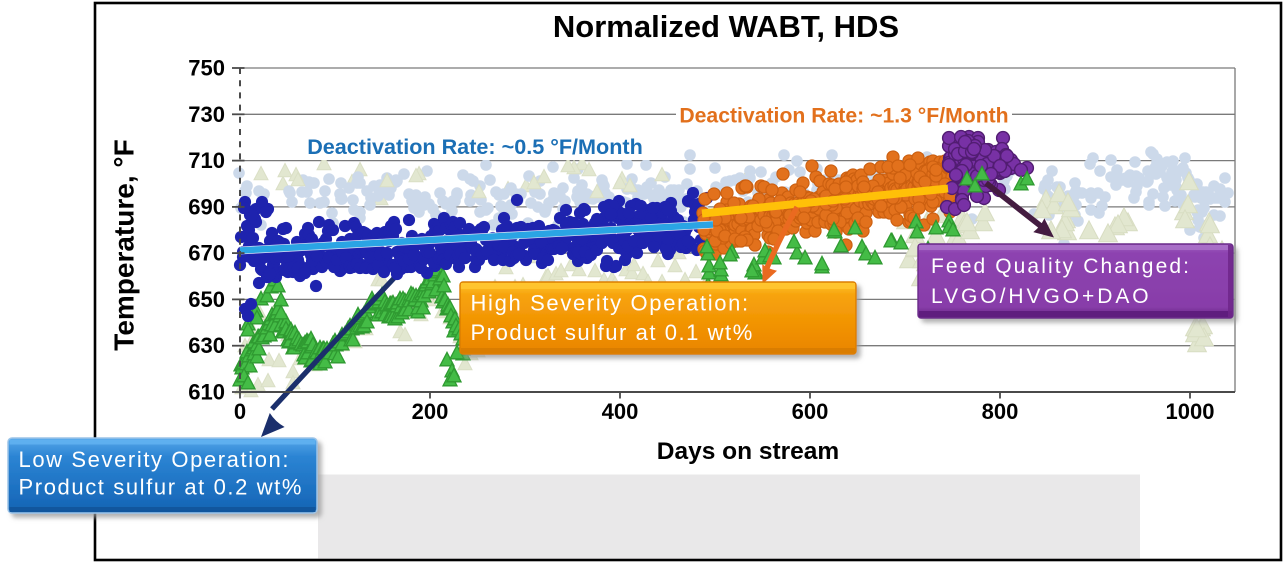  Describe the element at coordinates (475, 146) in the screenshot. I see `svg-text:Deactivation Rate: ~0.5 °F/Mon: Deactivation Rate: ~0.5 °F/Month` at that location.